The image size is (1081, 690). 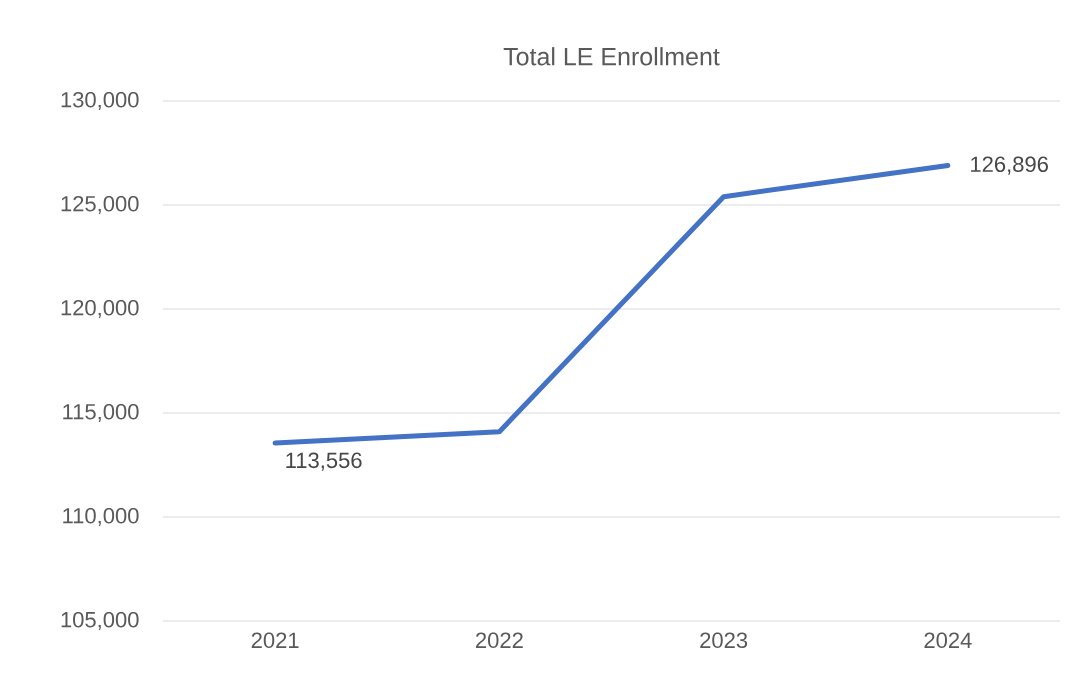 What do you see at coordinates (100, 621) in the screenshot?
I see `y-tick-label: 105,000` at bounding box center [100, 621].